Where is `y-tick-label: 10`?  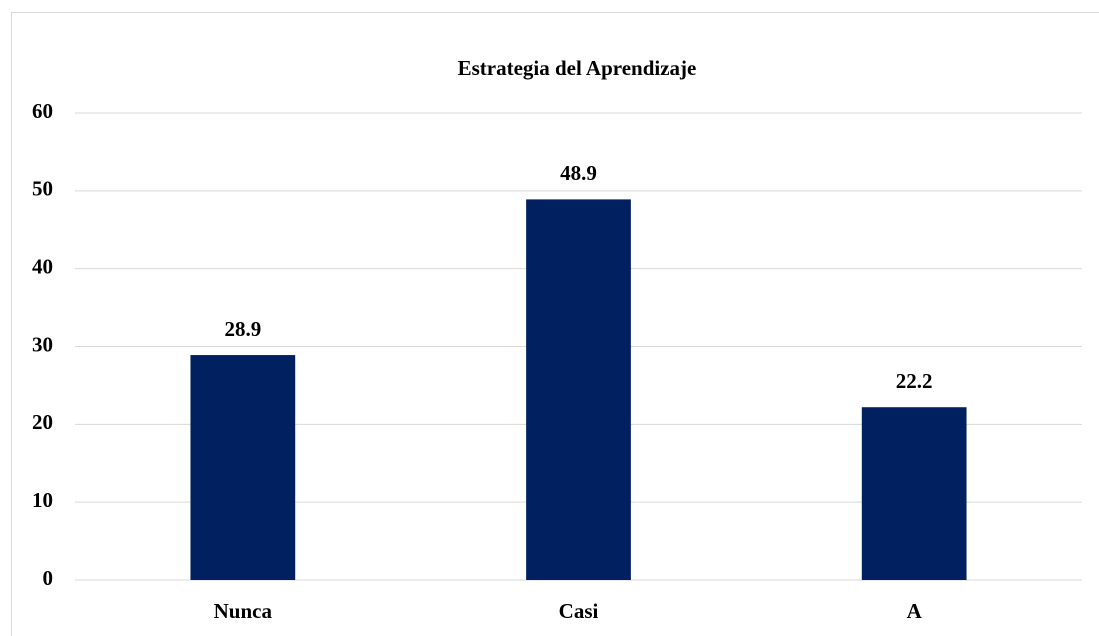 y-tick-label: 10 is located at coordinates (42, 500).